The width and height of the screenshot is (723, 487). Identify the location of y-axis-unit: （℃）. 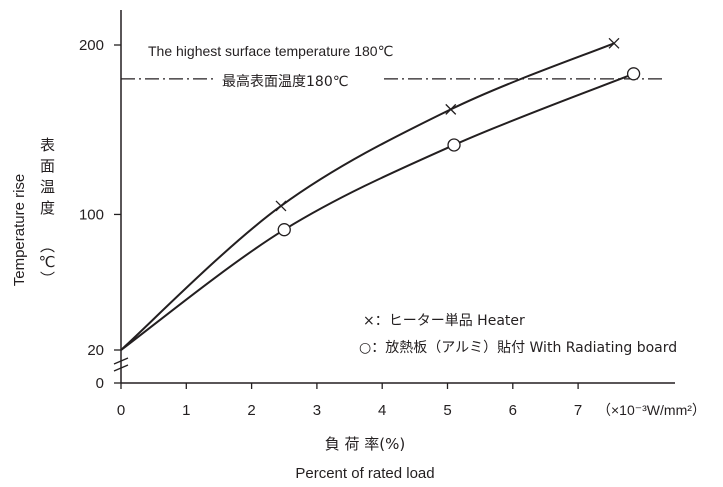
(47, 262).